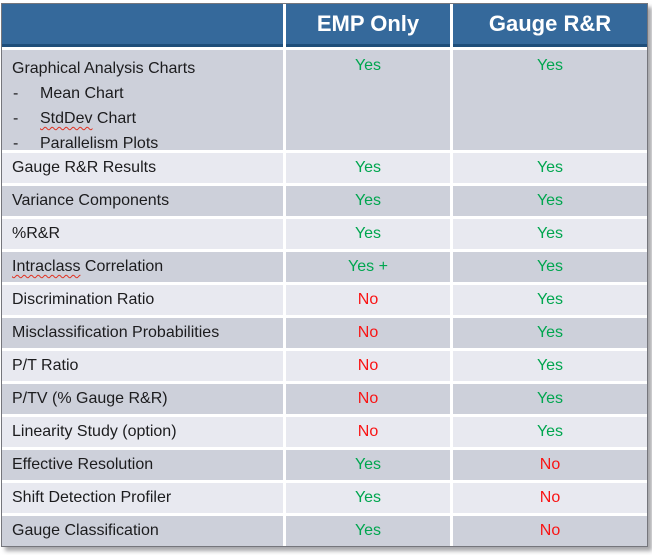 The height and width of the screenshot is (555, 652). Describe the element at coordinates (116, 332) in the screenshot. I see `feature-label: Misclassification Probabilities` at that location.